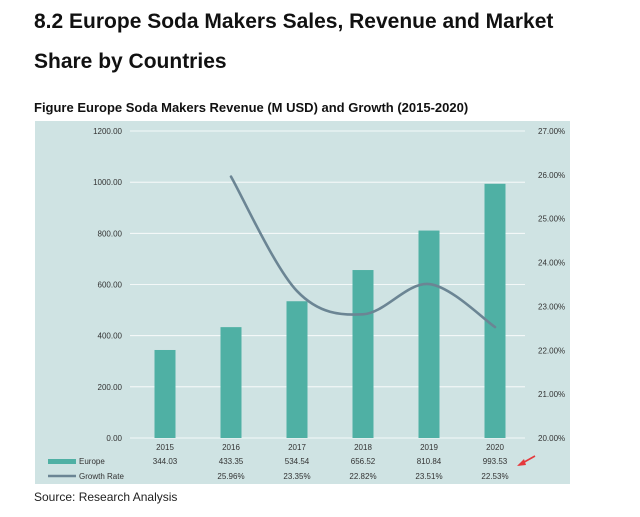 The height and width of the screenshot is (517, 640). Describe the element at coordinates (551, 131) in the screenshot. I see `right-tick-label: 27.00%` at that location.